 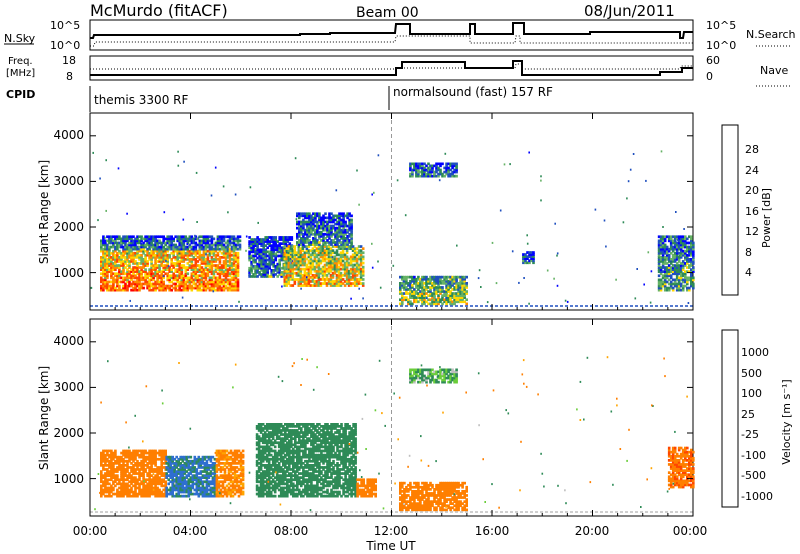 What do you see at coordinates (629, 11) in the screenshot?
I see `date-label: 08/Jun/2011` at bounding box center [629, 11].